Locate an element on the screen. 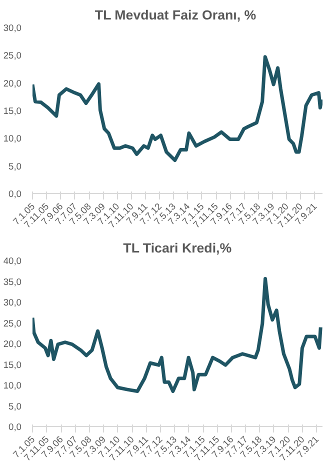 The height and width of the screenshot is (467, 334). y-tick-label: 35,0 is located at coordinates (12, 281).